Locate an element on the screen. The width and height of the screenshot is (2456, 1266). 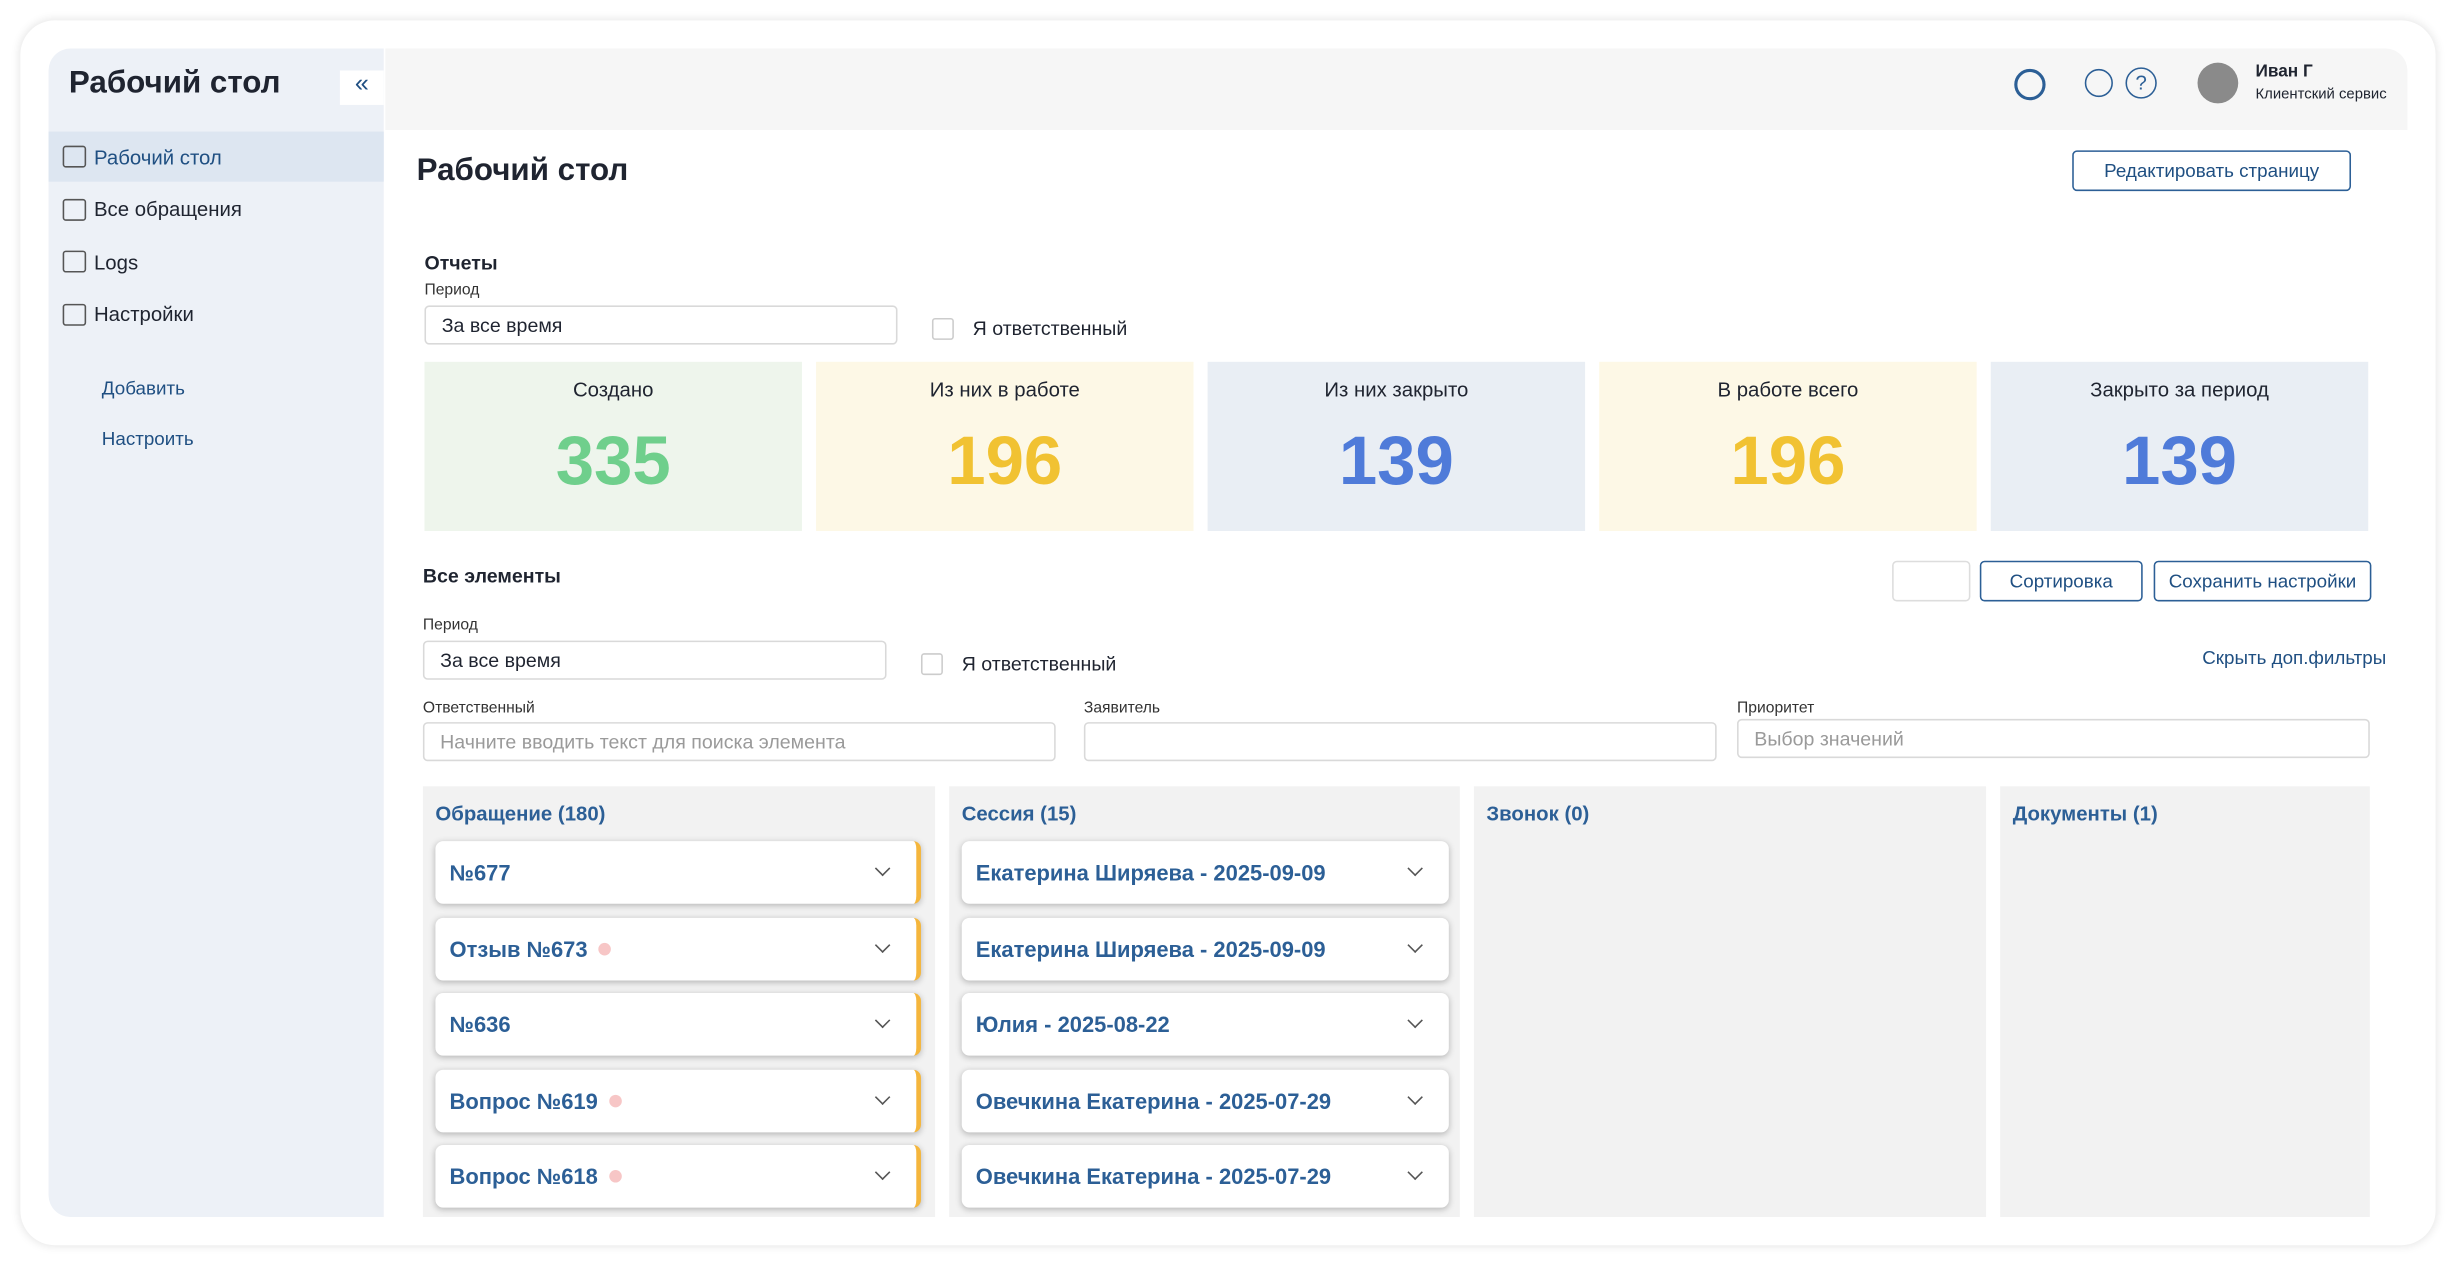
sort-button: Сортировка is located at coordinates (2061, 581).